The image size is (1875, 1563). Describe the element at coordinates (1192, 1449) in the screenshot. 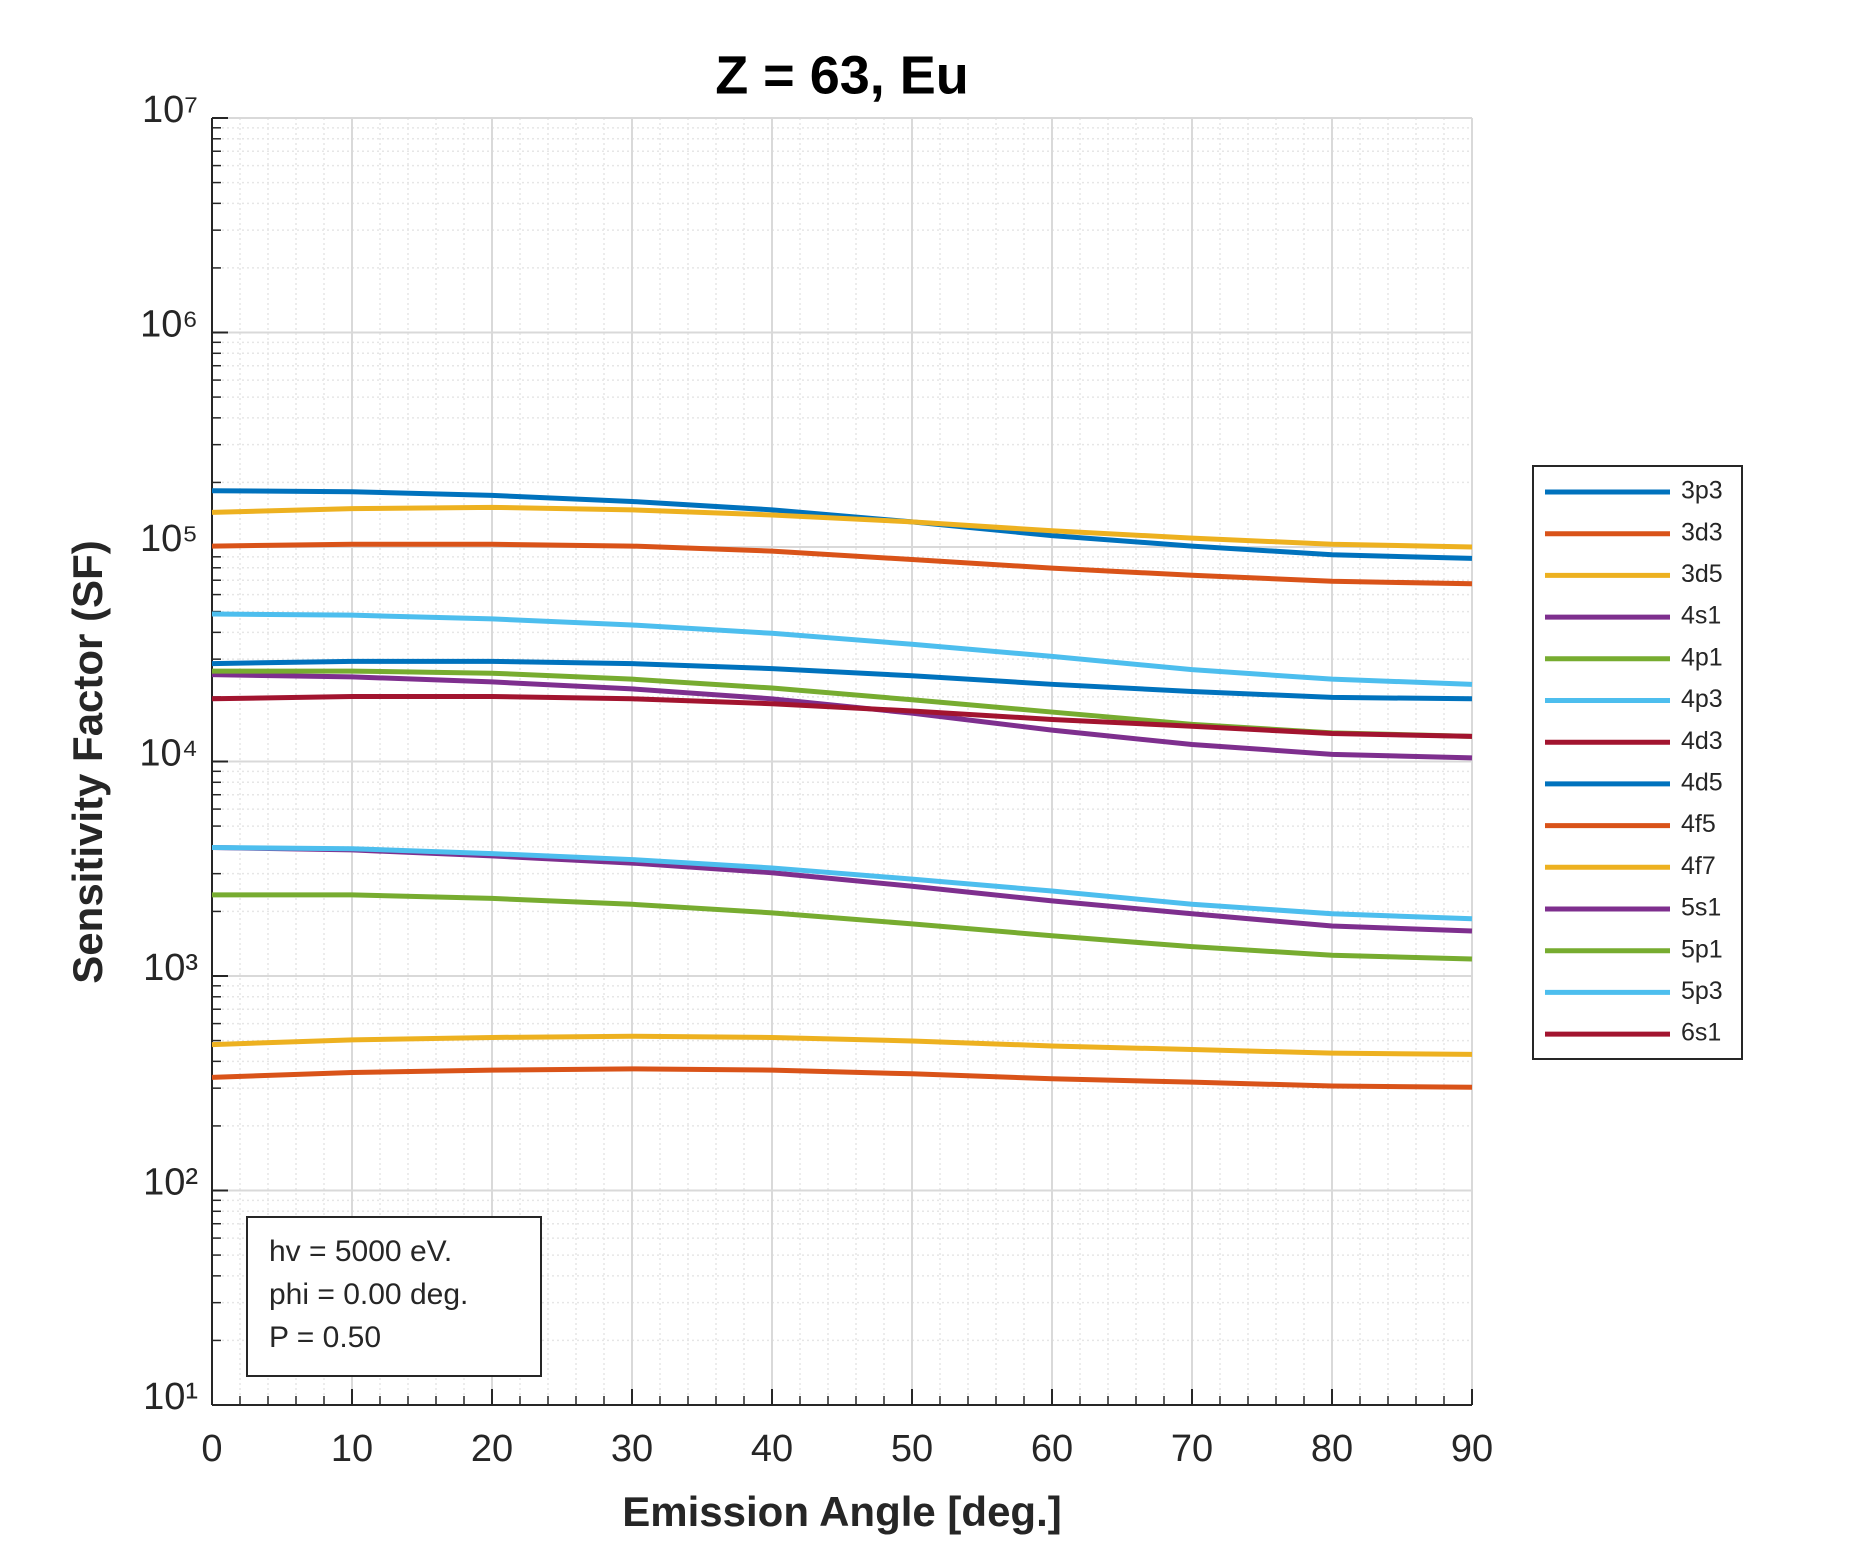

I see `x-tick-label: 70` at that location.